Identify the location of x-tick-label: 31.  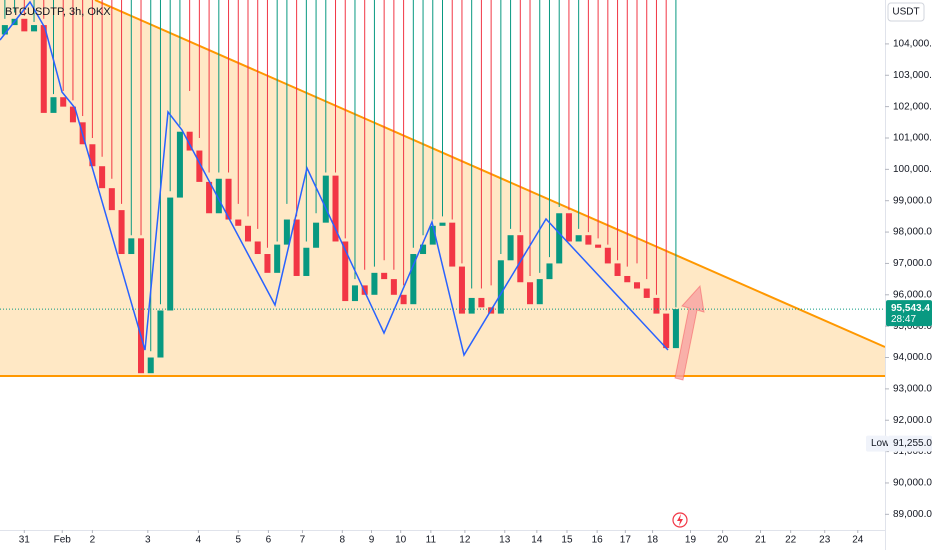
(25, 540).